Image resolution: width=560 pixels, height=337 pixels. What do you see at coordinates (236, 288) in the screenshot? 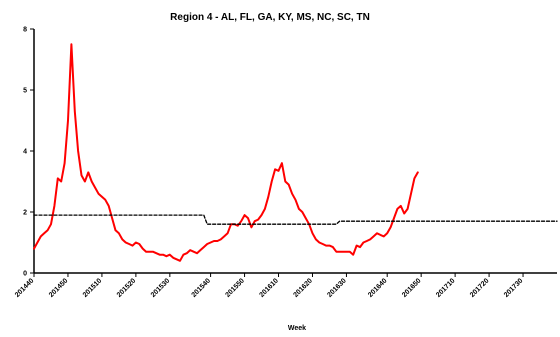
I see `x-tick-label: 201550` at bounding box center [236, 288].